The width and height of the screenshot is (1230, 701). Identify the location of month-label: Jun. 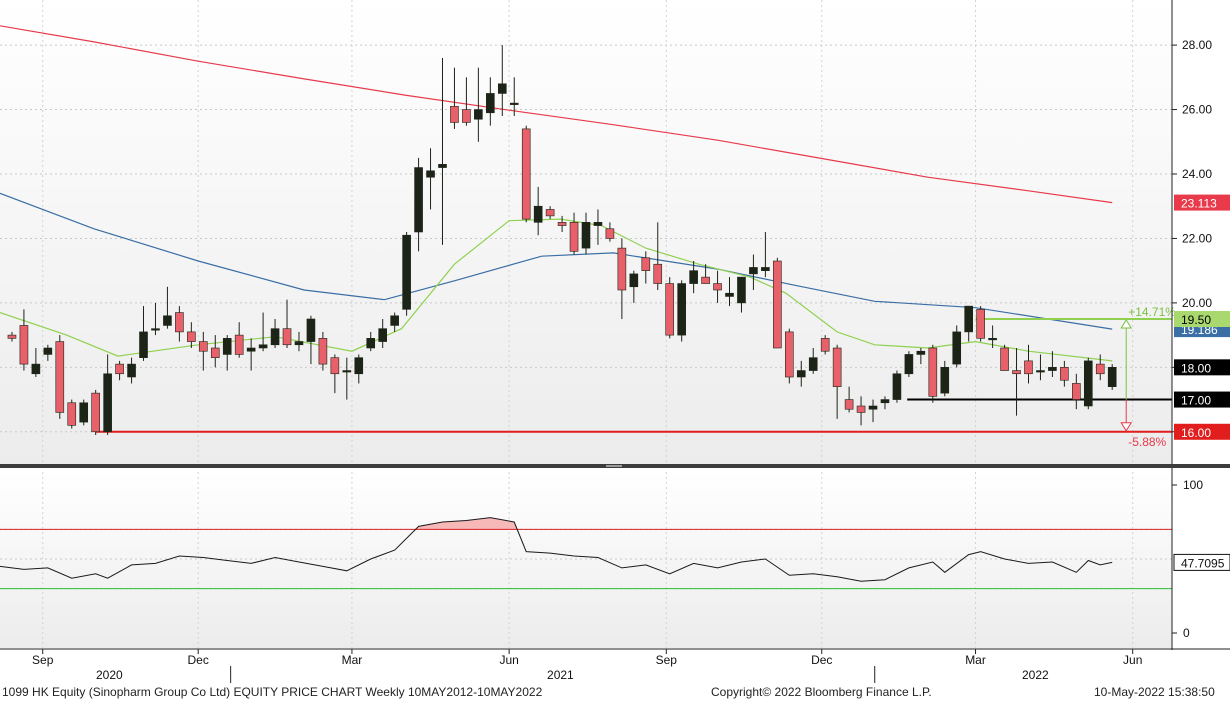
(1132, 660).